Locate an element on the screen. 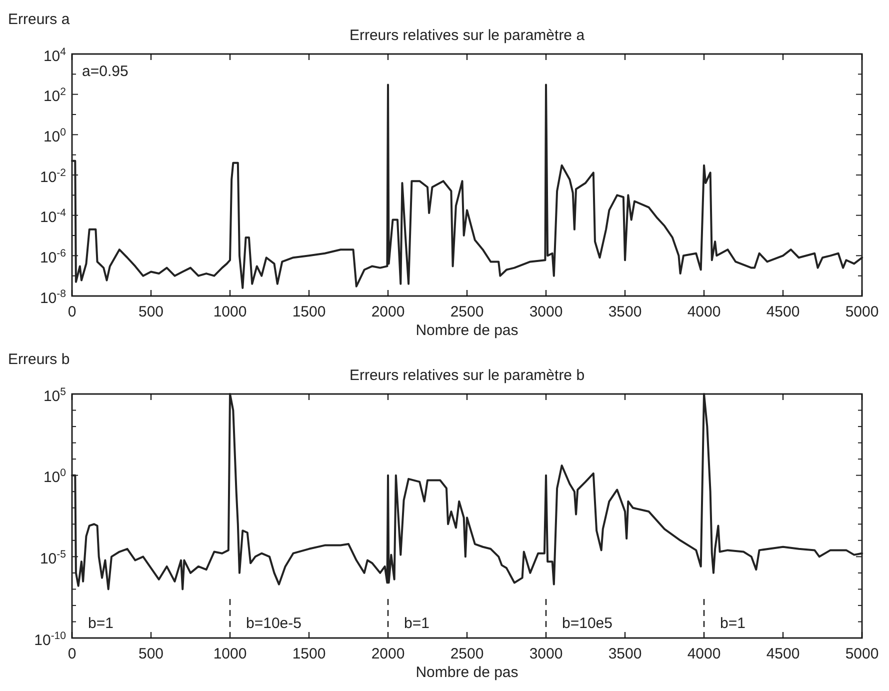 This screenshot has width=889, height=691. y-axis-title: Erreurs a is located at coordinates (39, 19).